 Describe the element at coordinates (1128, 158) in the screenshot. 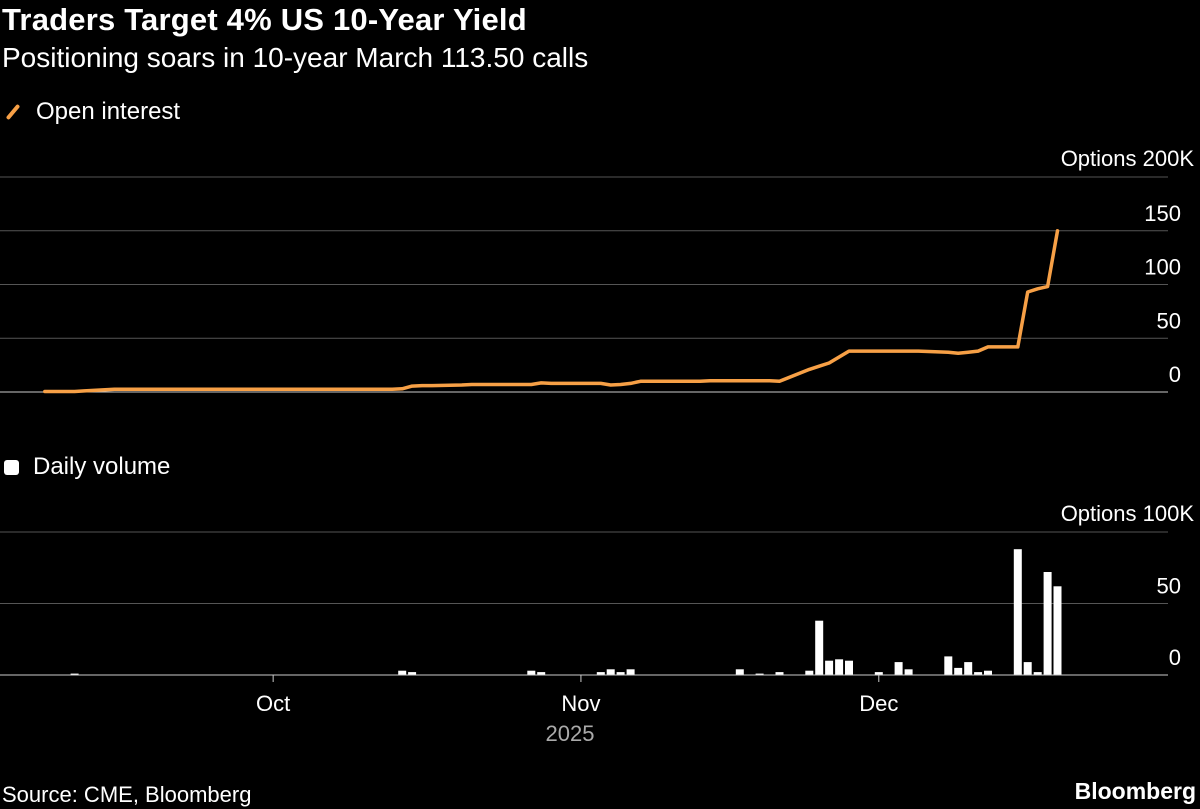

I see `y-axis-unit-label: Options 200K` at that location.